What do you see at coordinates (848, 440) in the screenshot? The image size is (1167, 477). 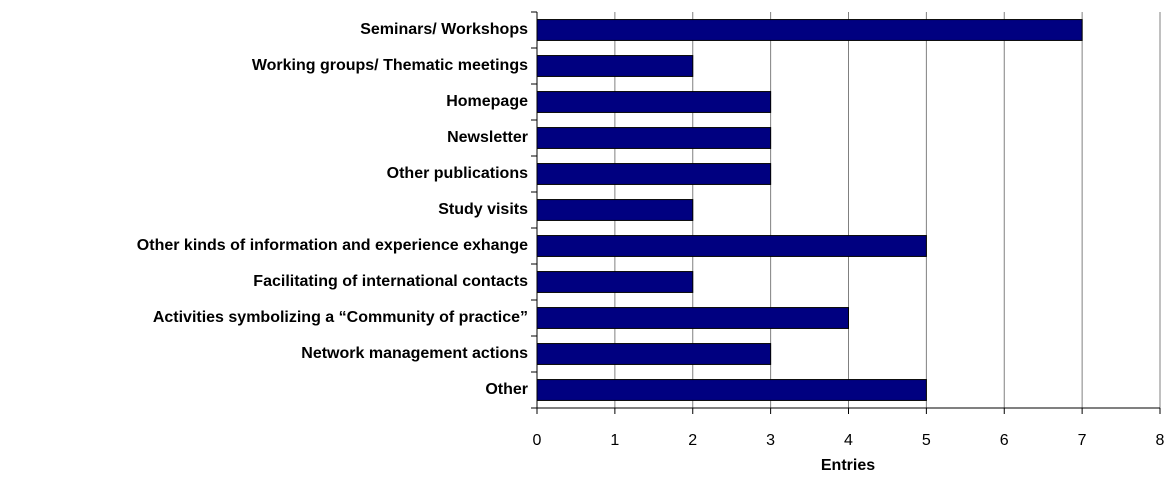 I see `x-tick-label: 4` at bounding box center [848, 440].